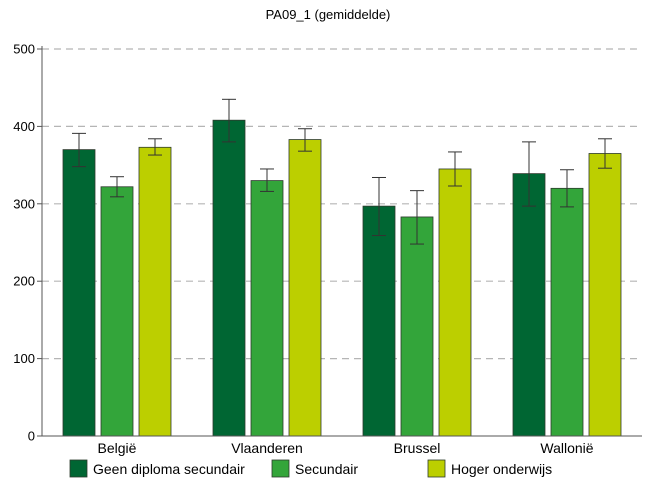 The height and width of the screenshot is (481, 657). Describe the element at coordinates (326, 469) in the screenshot. I see `legend-label-1: Secundair` at that location.